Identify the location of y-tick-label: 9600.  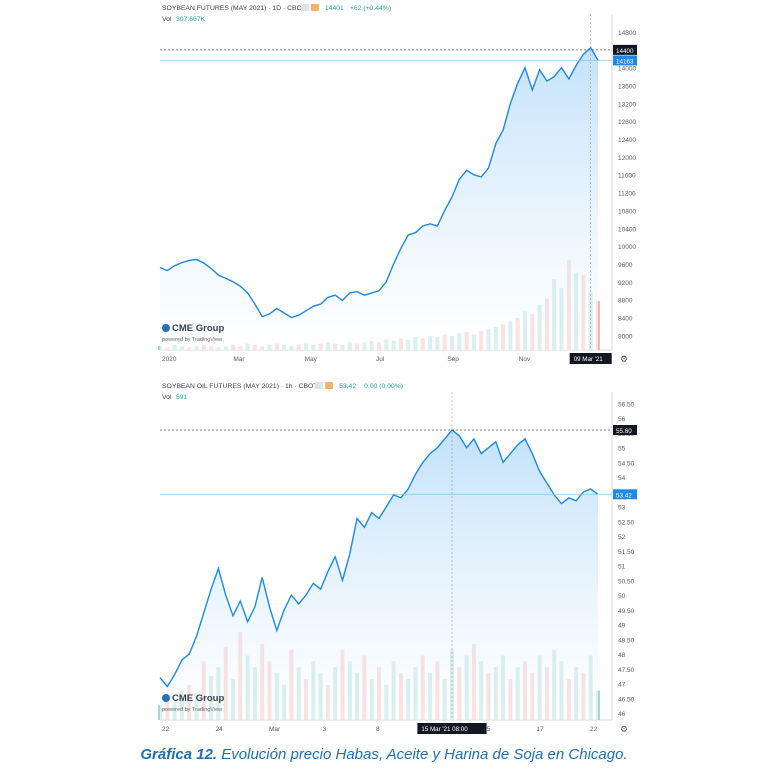
(625, 265).